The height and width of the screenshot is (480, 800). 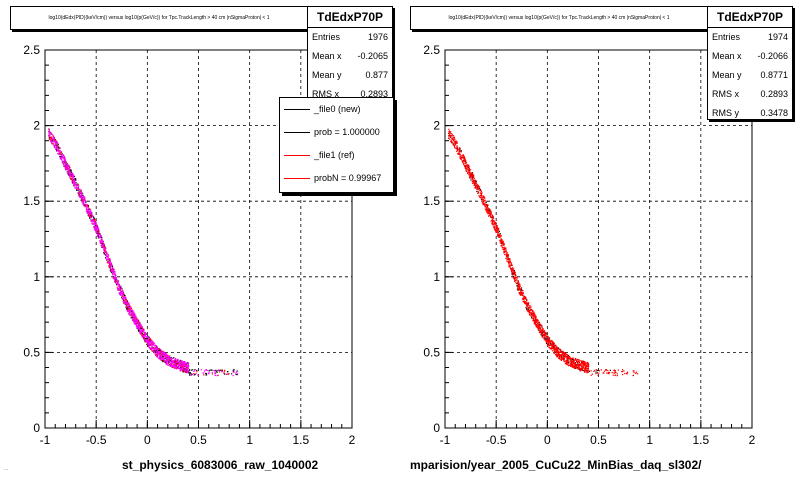 What do you see at coordinates (431, 50) in the screenshot?
I see `y-tick-label: 2.5` at bounding box center [431, 50].